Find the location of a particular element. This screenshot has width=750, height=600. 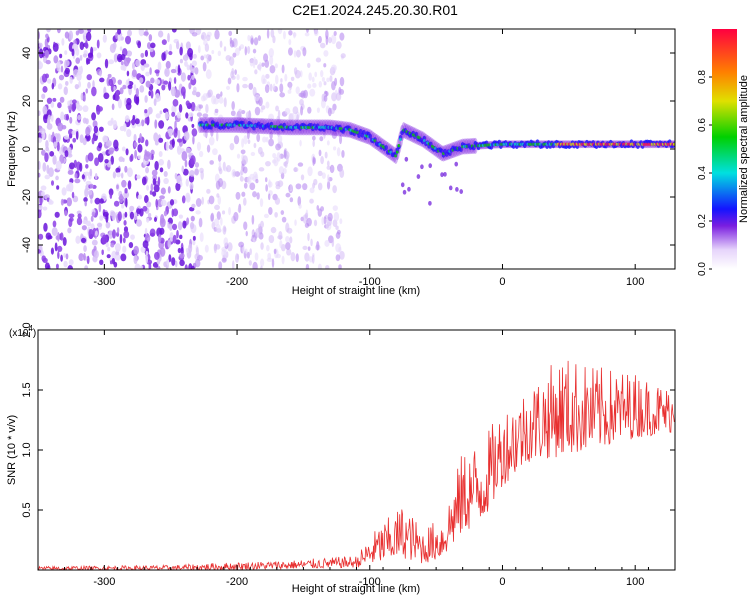

snr-ytick-label: 1.5 is located at coordinates (27, 389).